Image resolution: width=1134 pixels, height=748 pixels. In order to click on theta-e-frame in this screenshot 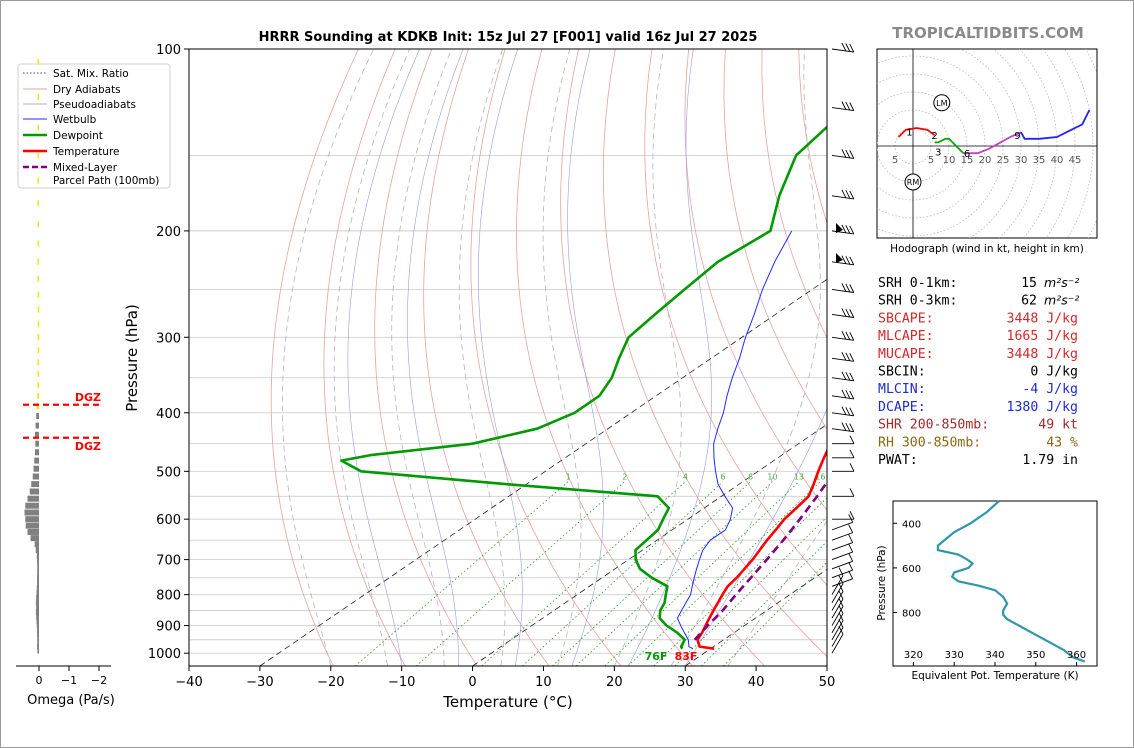, I will do `click(995, 583)`.